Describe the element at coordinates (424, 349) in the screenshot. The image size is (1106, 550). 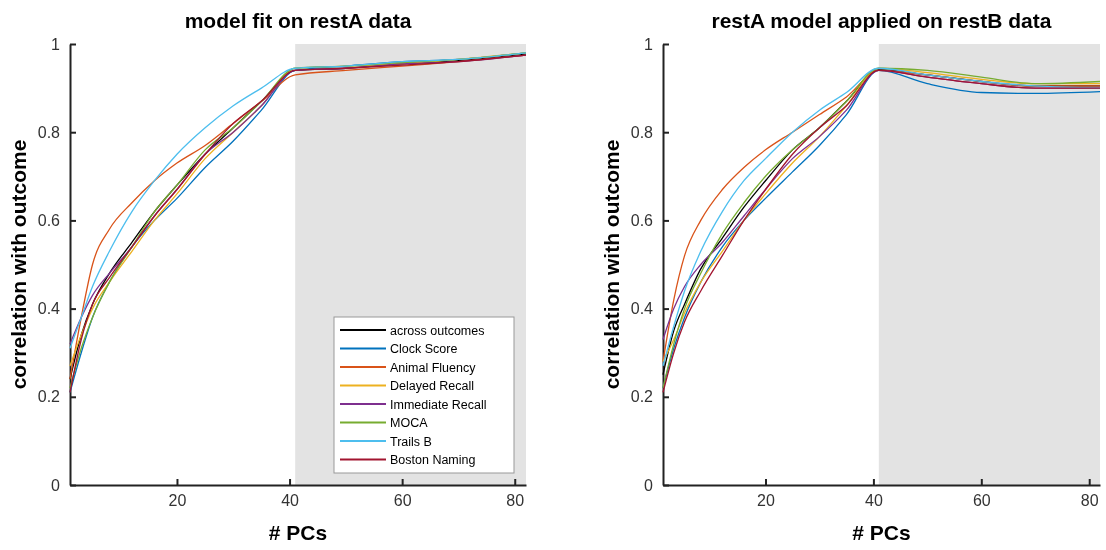
I see `legend-label: Clock Score` at that location.